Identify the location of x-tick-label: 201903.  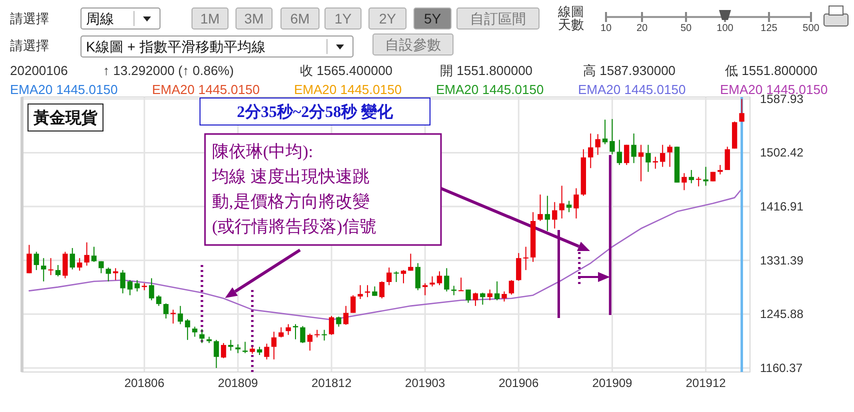
(425, 383).